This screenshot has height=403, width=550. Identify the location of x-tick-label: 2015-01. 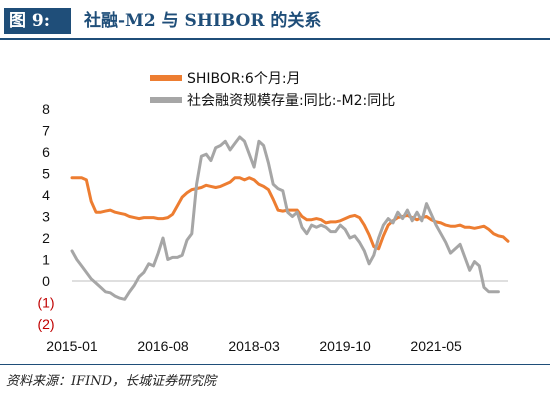
(72, 346).